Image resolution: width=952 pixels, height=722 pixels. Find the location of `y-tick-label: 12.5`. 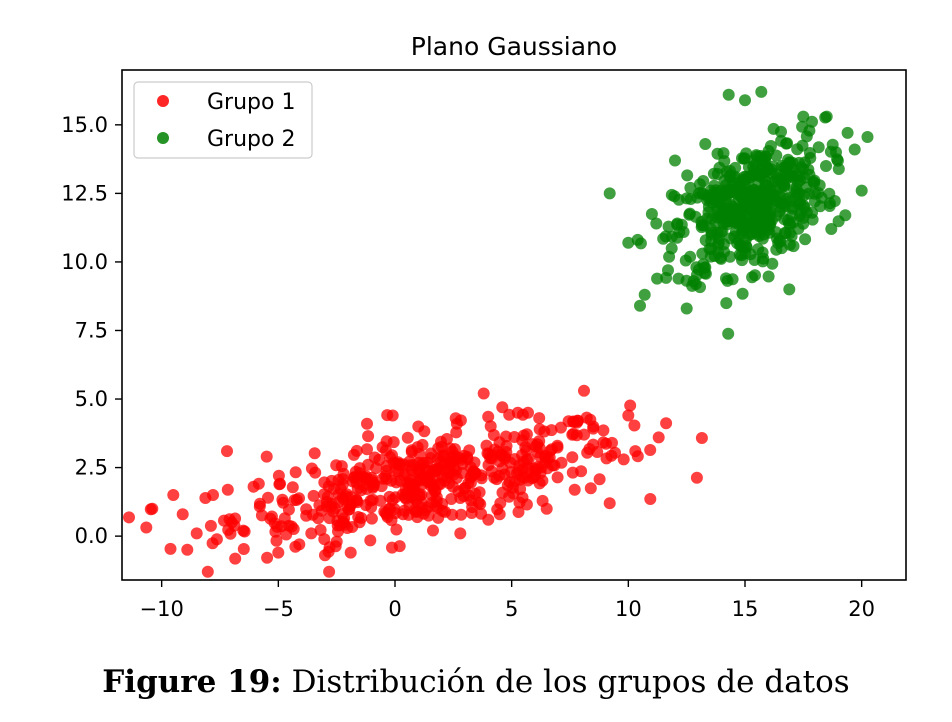

y-tick-label: 12.5 is located at coordinates (84, 193).